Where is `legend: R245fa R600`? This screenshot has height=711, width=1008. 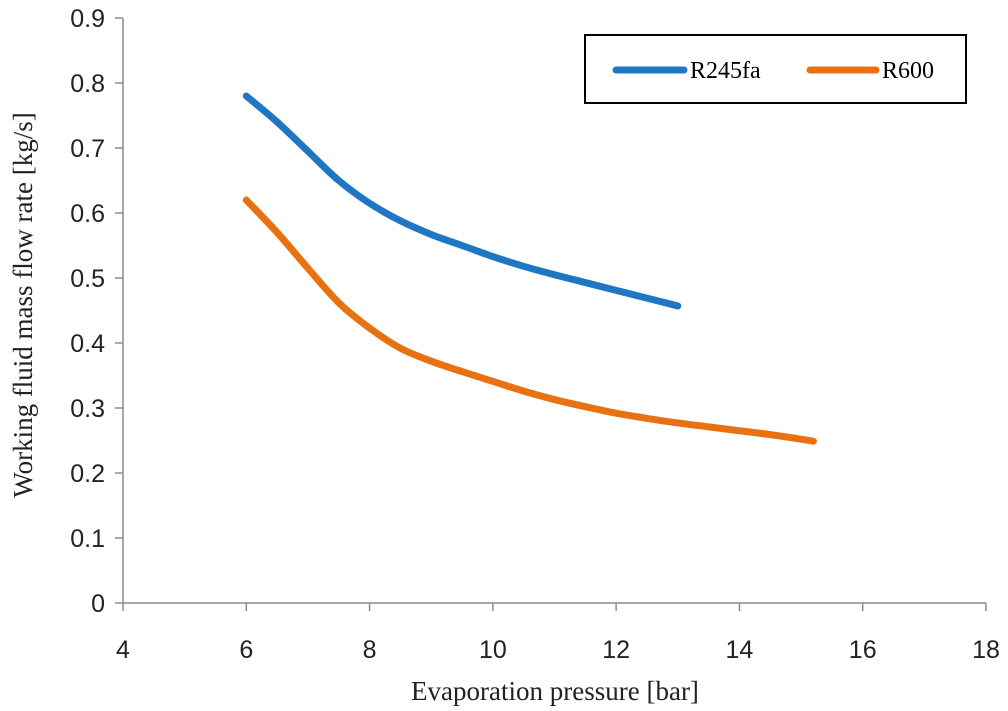 legend: R245fa R600 is located at coordinates (775, 69).